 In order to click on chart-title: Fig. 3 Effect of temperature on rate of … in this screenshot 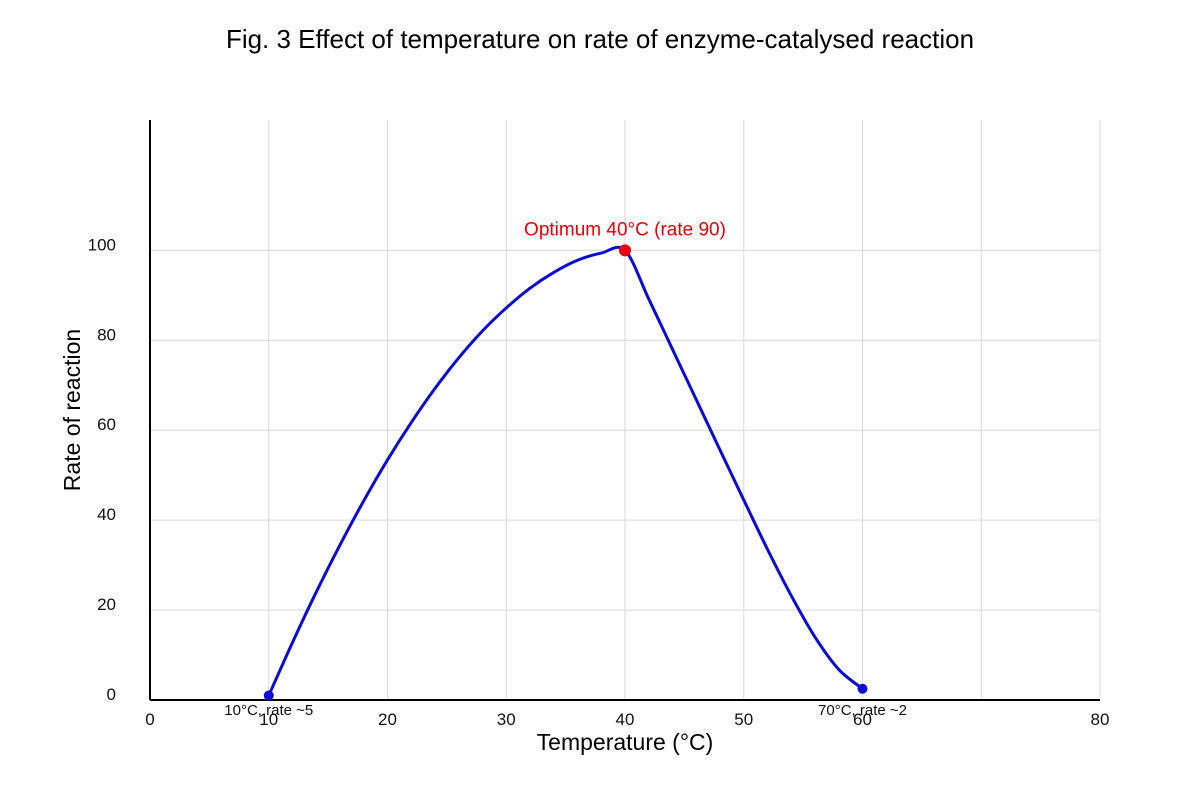, I will do `click(600, 39)`.